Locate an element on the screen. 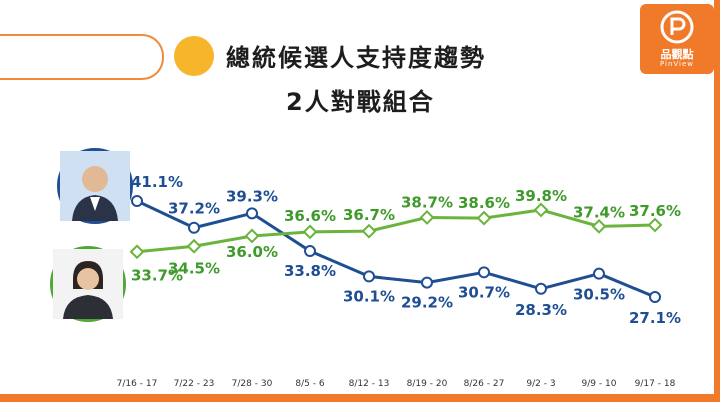 The width and height of the screenshot is (720, 402). x-tick-label: 9/2 - 3 is located at coordinates (540, 384).